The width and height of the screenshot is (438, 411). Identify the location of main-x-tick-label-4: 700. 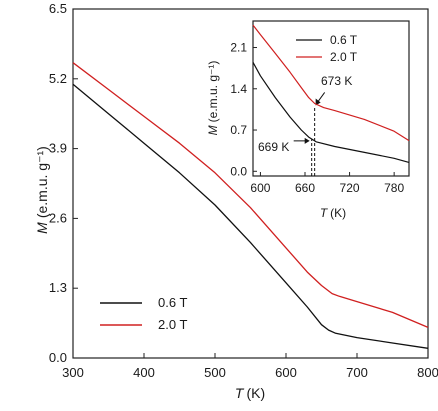
(357, 372).